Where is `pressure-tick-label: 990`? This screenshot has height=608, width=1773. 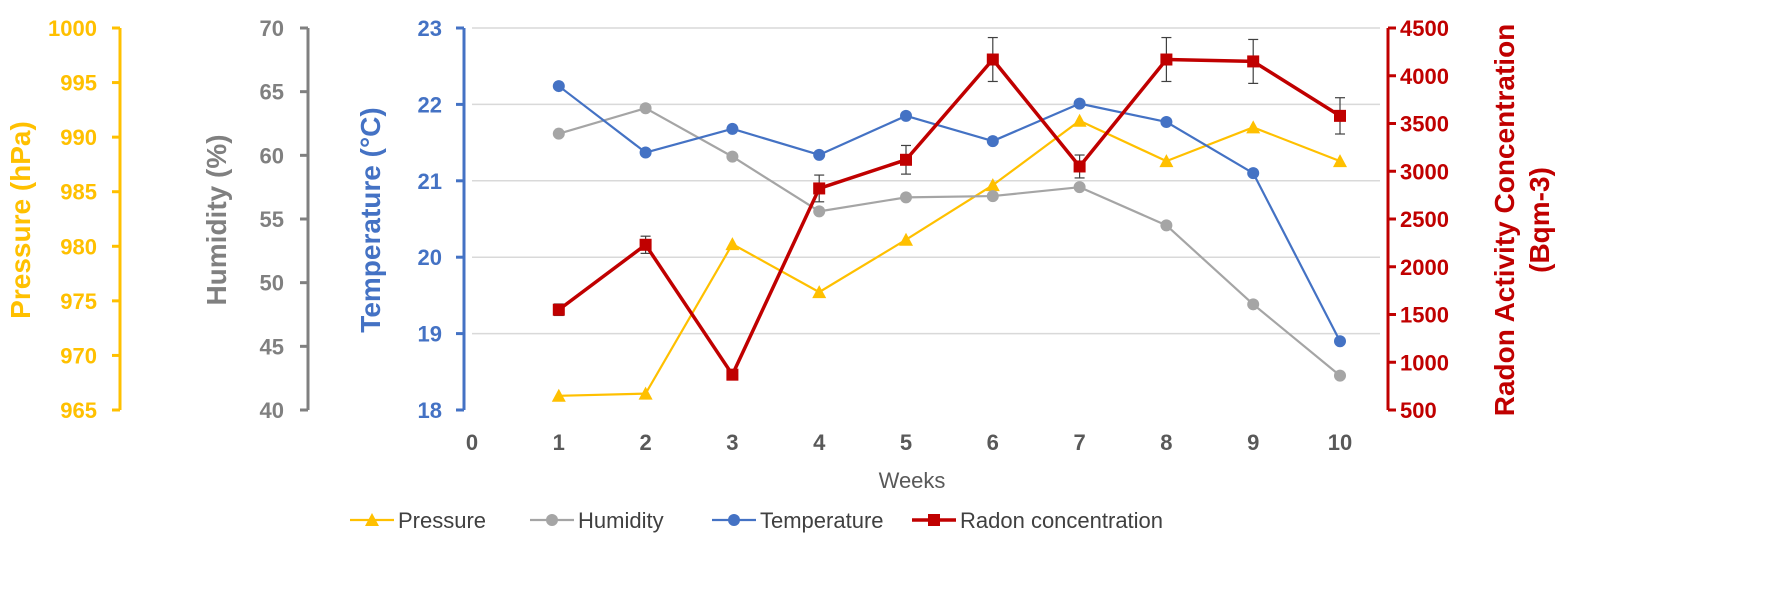
pressure-tick-label: 990 is located at coordinates (78, 137).